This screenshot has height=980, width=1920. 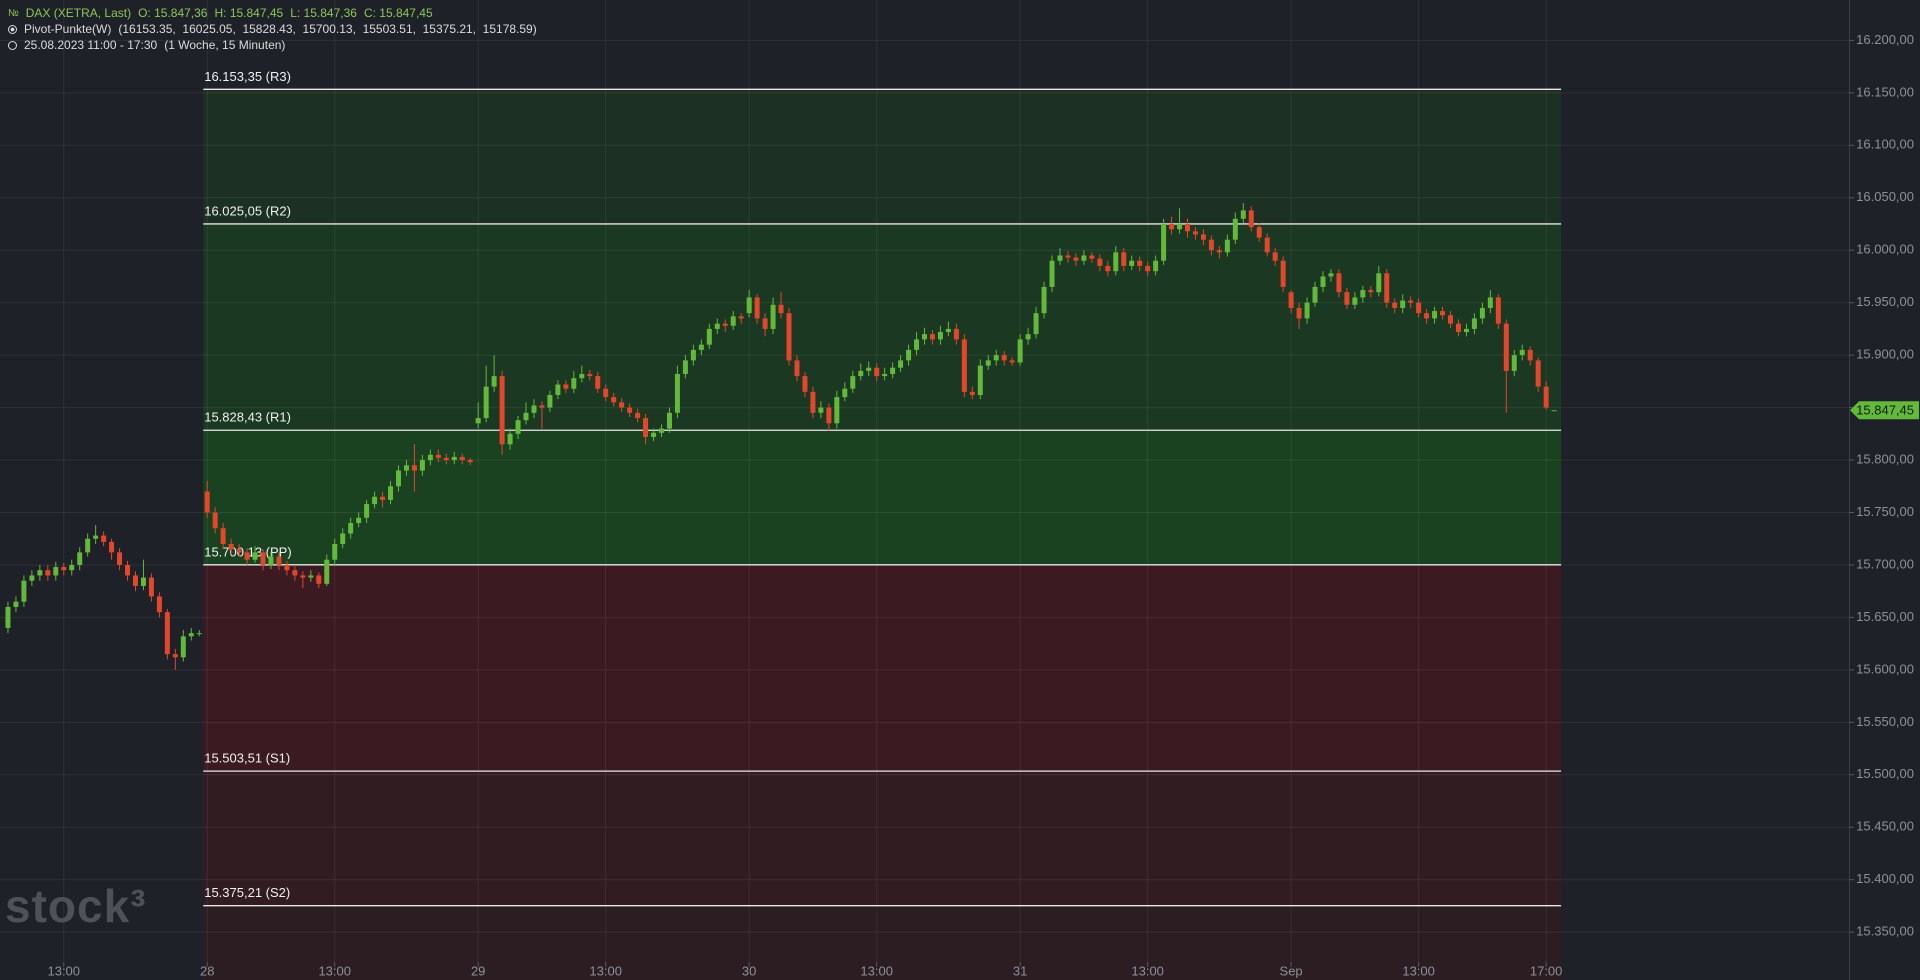 I want to click on y-tick-label: 15.600,00, so click(x=1885, y=668).